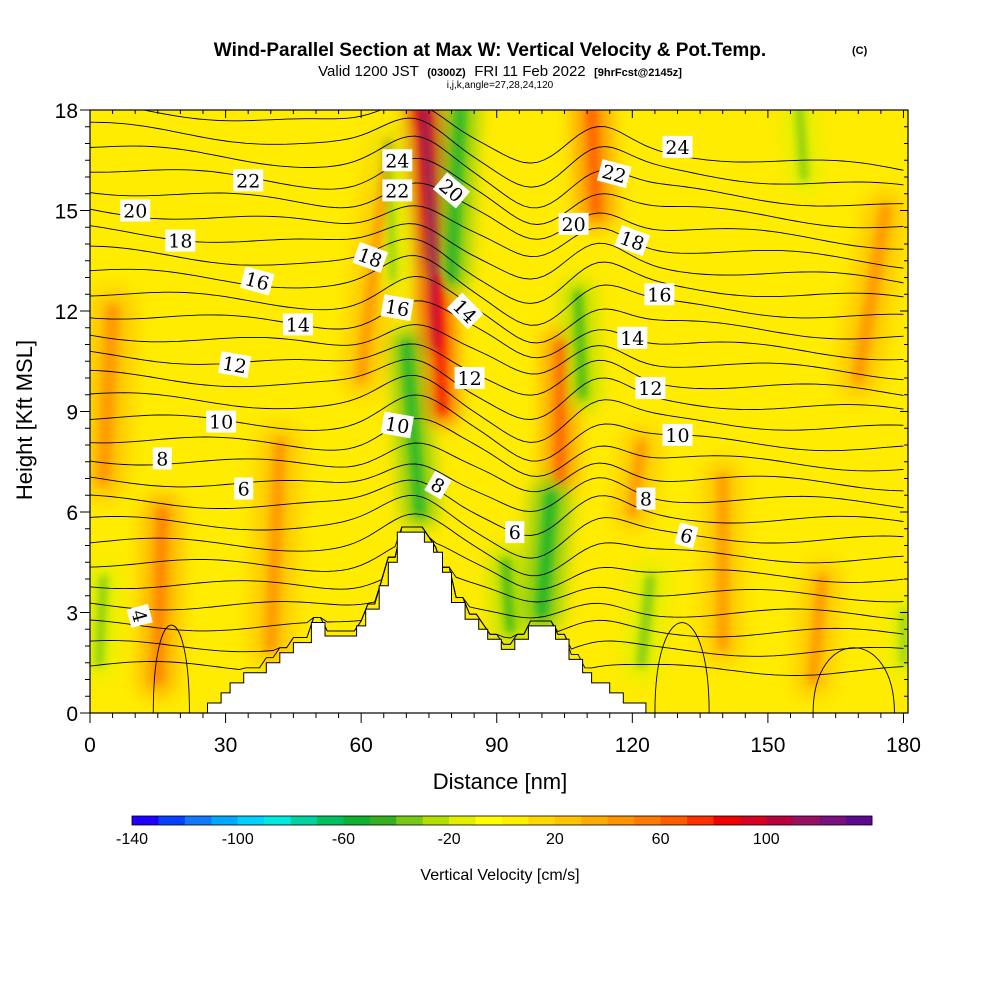 The width and height of the screenshot is (1000, 1000). I want to click on y-tick-label: 6, so click(72, 513).